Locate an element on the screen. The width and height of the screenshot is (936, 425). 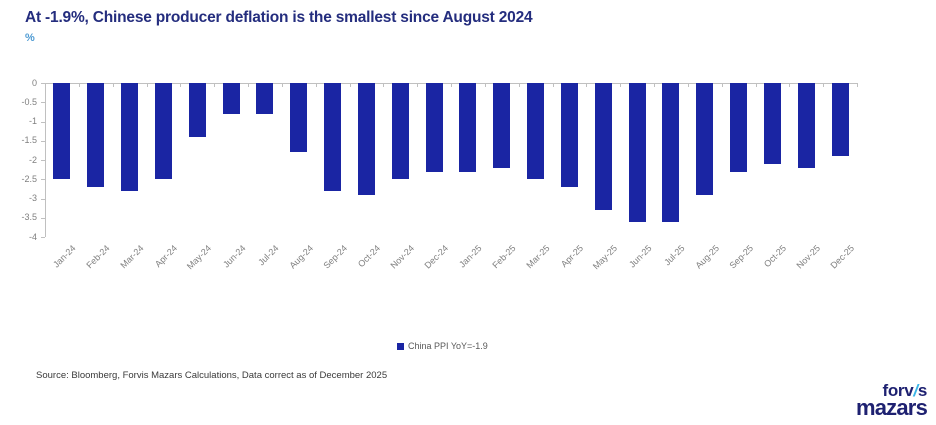
x-axis-label-Jun-24: Jun-24 is located at coordinates (234, 256).